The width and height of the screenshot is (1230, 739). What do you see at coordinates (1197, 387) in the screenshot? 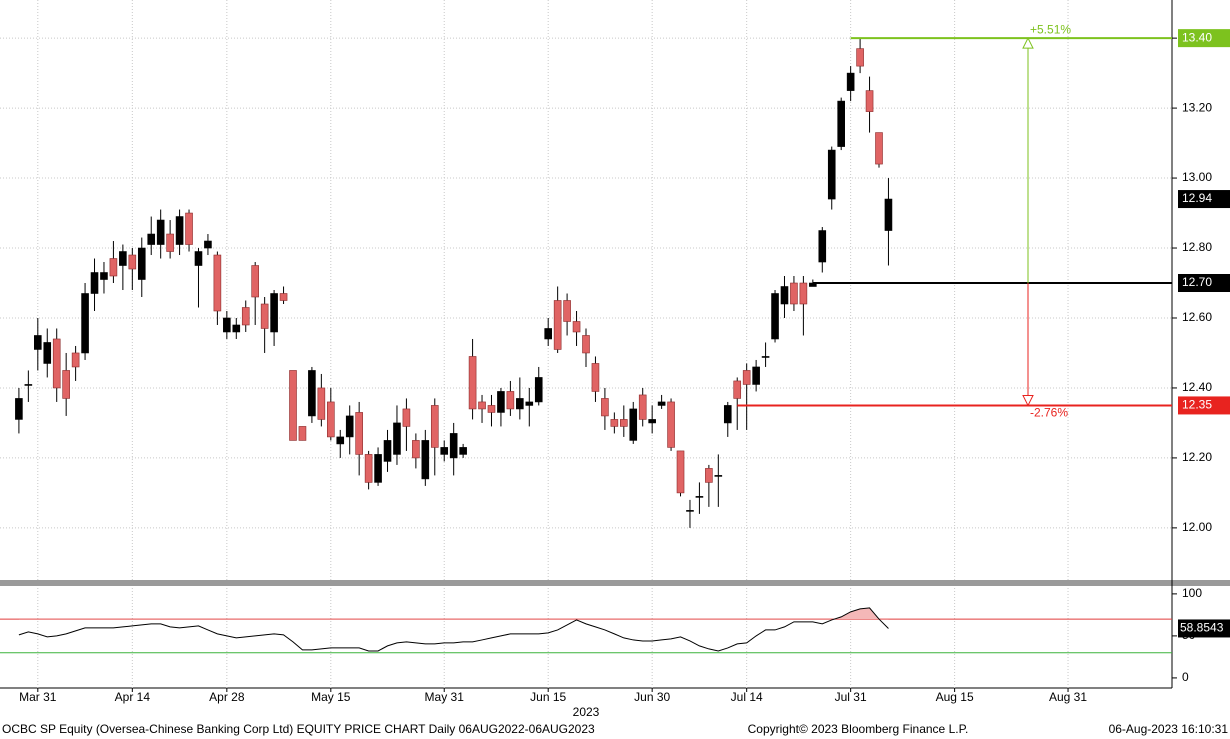
I see `y-tick-label: 12.40` at bounding box center [1197, 387].